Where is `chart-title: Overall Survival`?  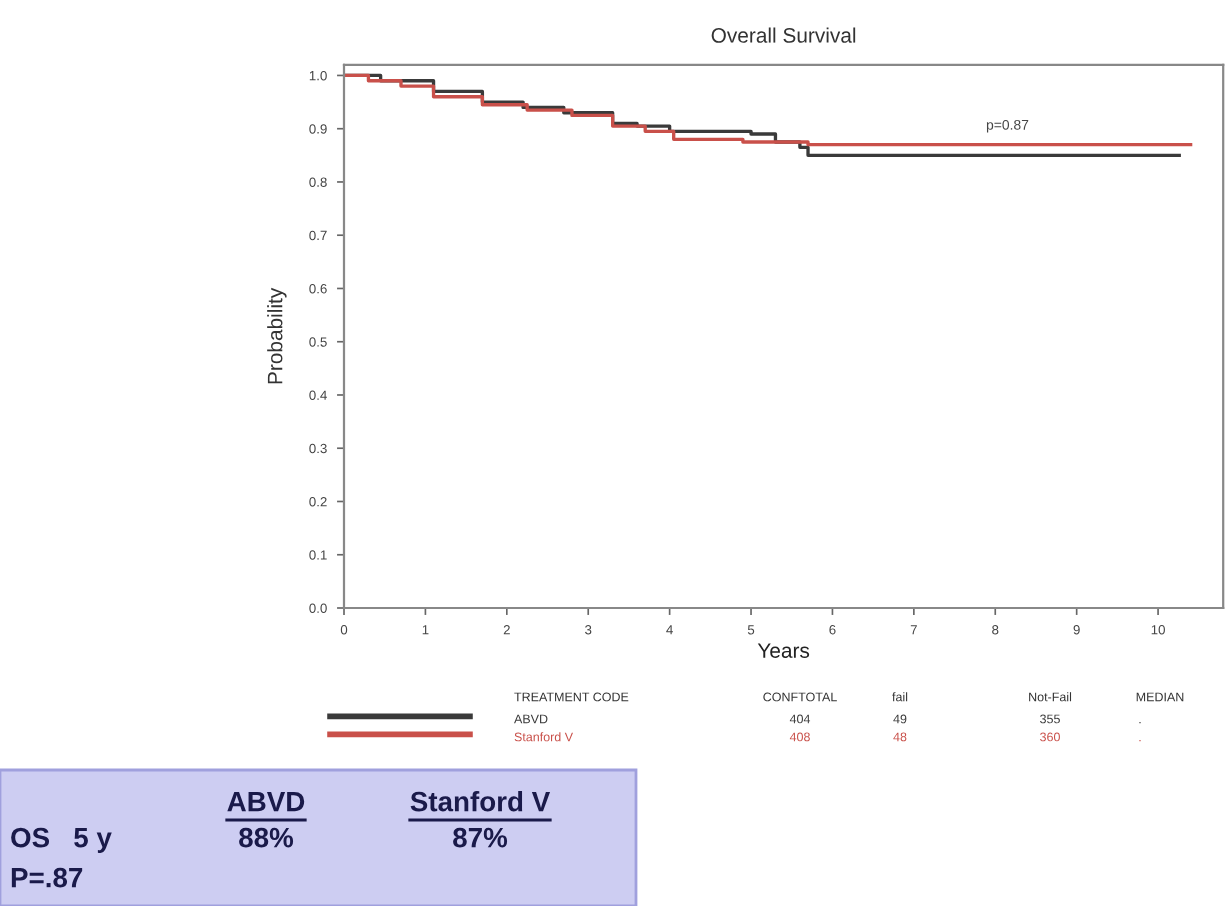
chart-title: Overall Survival is located at coordinates (783, 35).